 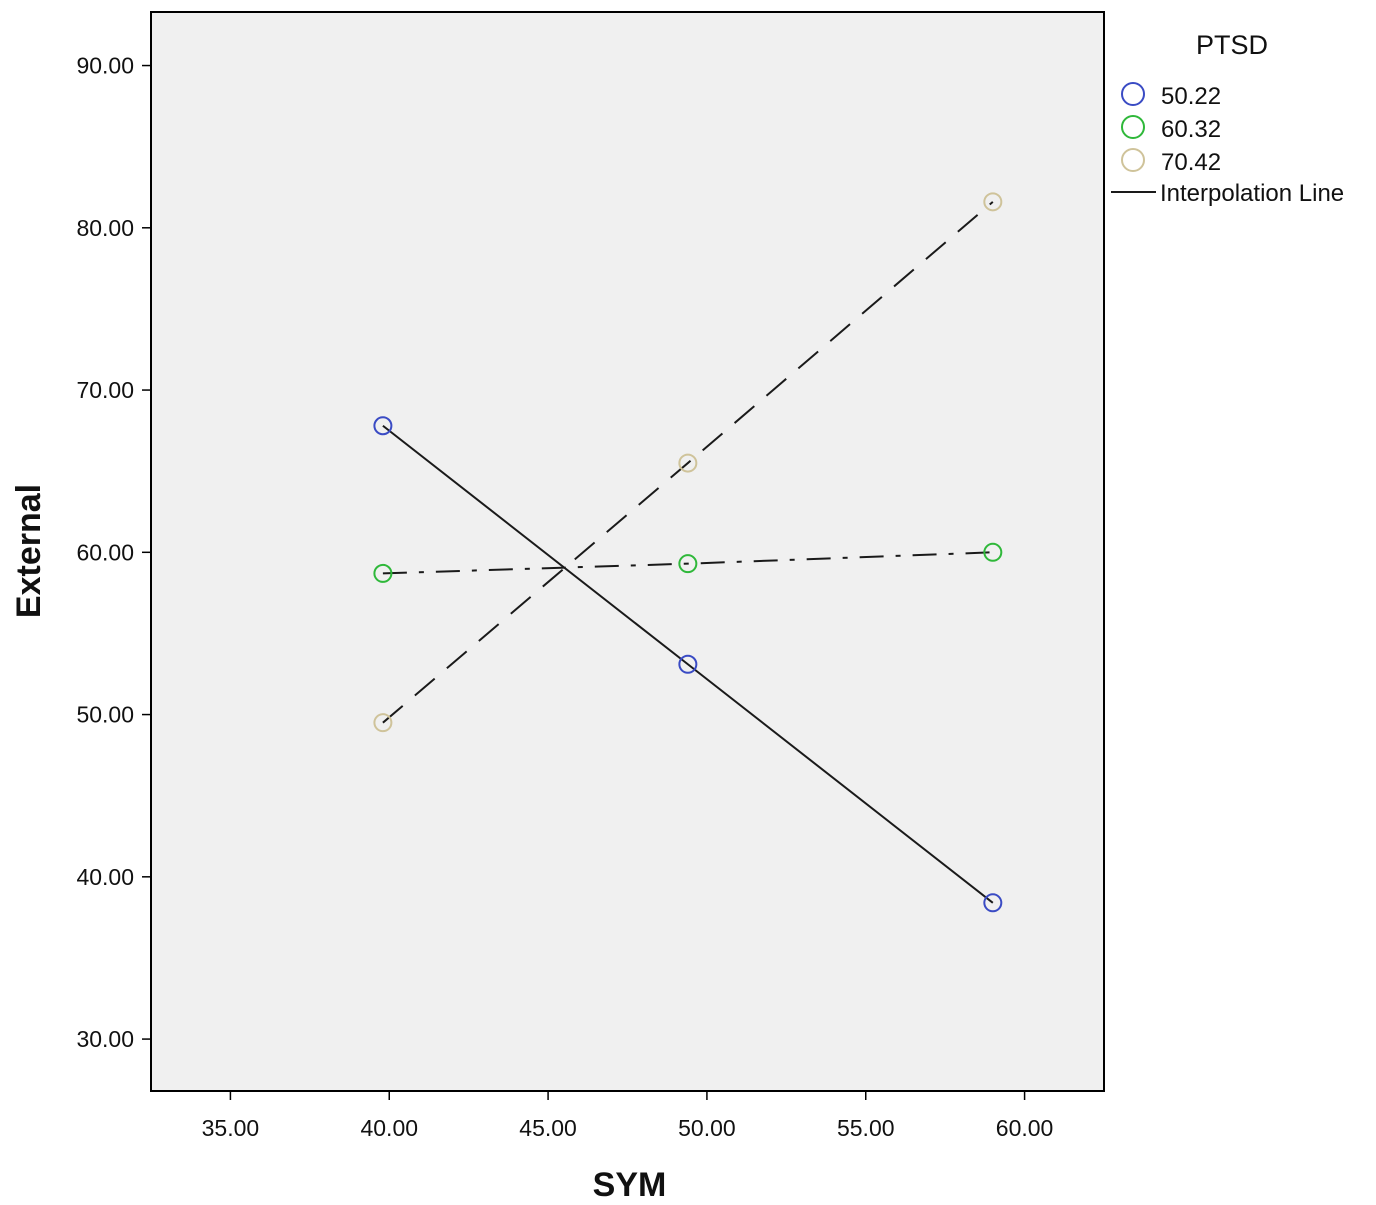 What do you see at coordinates (707, 1128) in the screenshot?
I see `x-tick-label: 50.00` at bounding box center [707, 1128].